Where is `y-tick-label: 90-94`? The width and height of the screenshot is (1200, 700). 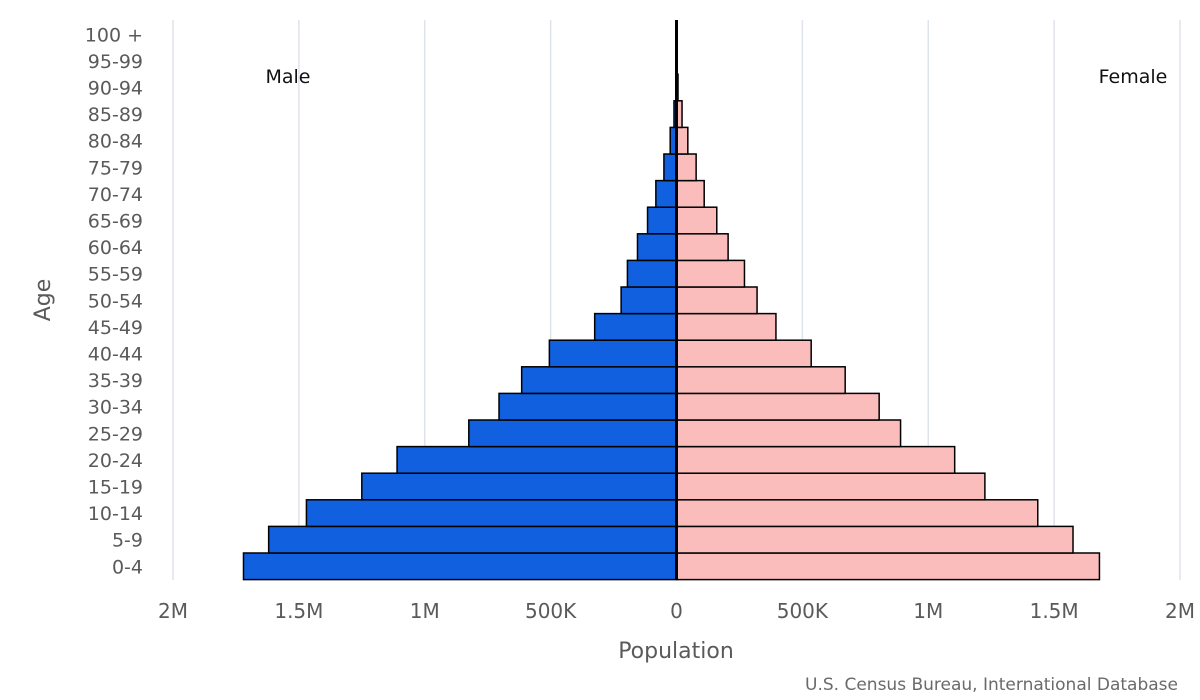
y-tick-label: 90-94 is located at coordinates (115, 89).